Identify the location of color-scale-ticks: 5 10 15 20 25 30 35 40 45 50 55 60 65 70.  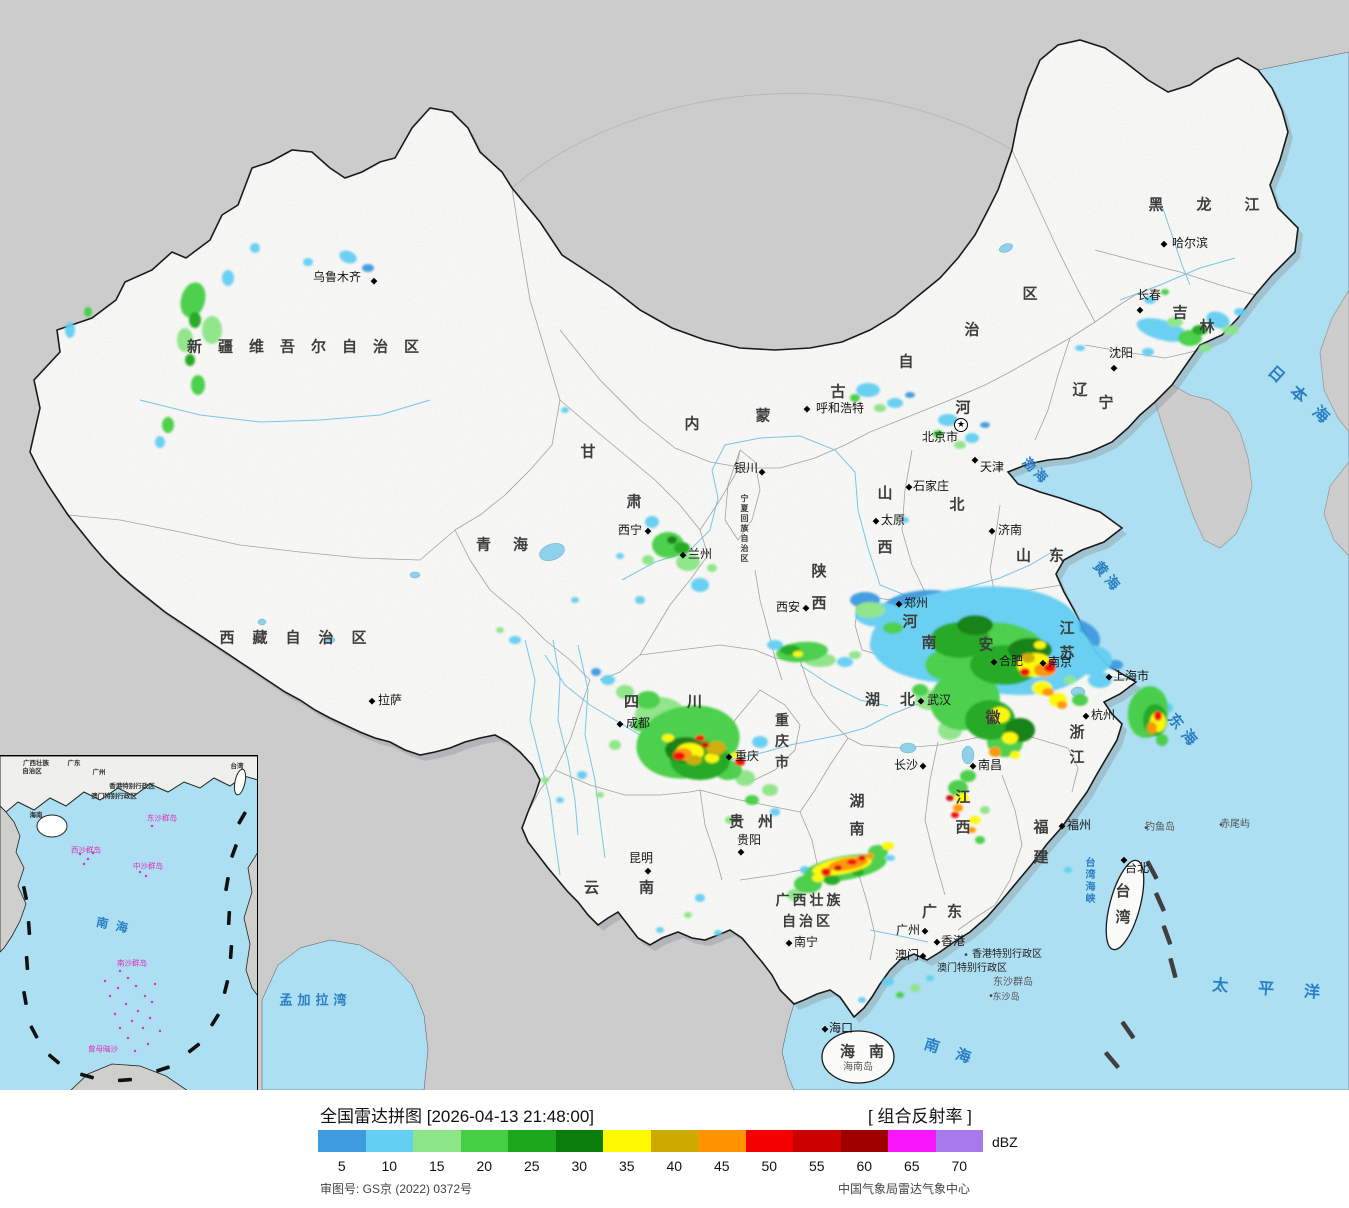
(650, 1166).